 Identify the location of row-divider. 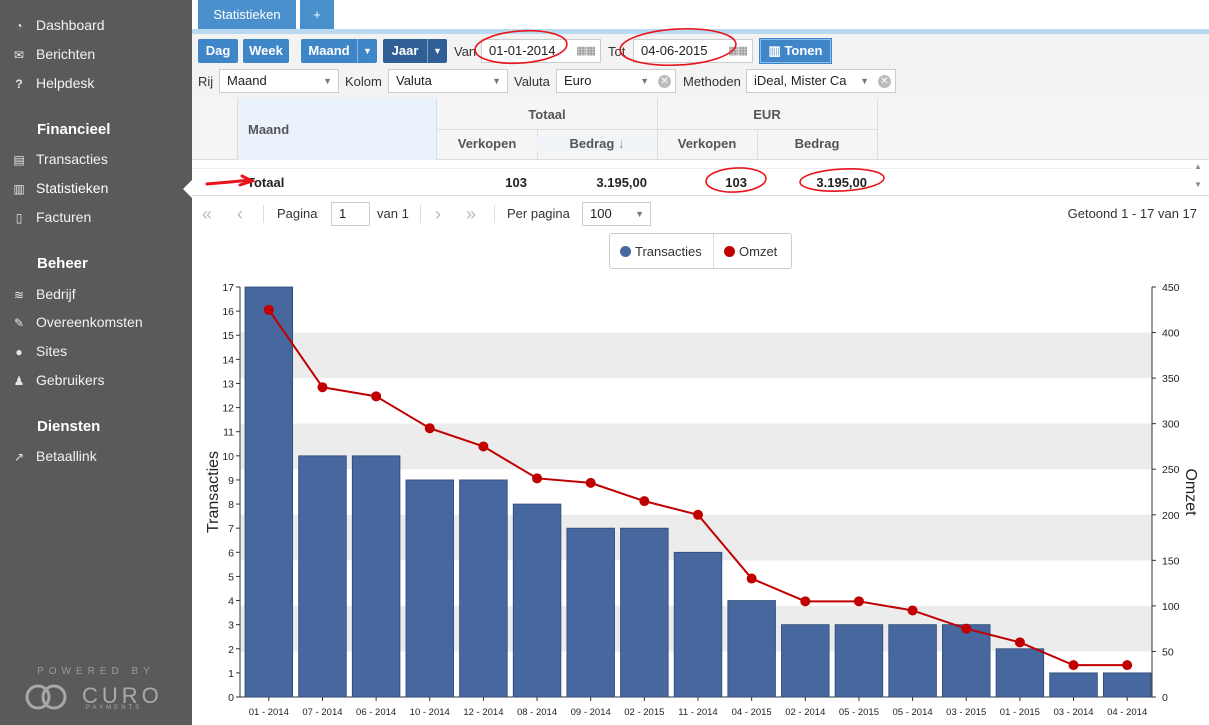
(692, 168).